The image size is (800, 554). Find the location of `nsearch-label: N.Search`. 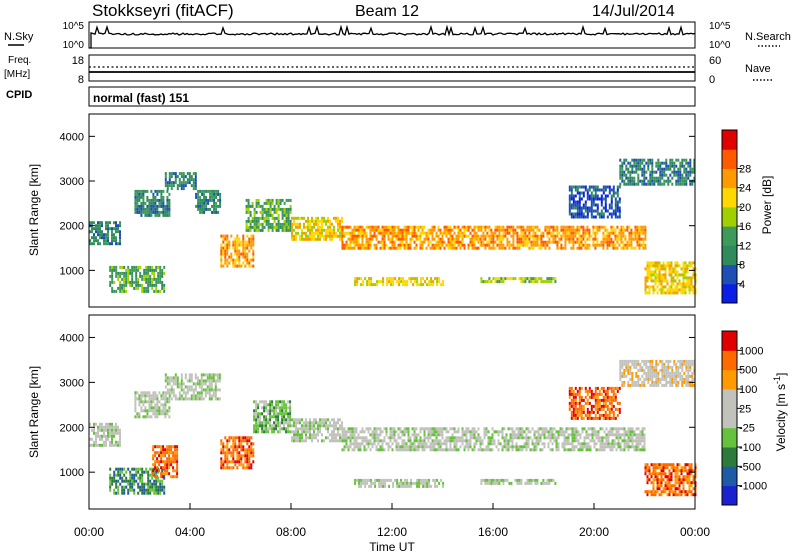

nsearch-label: N.Search is located at coordinates (768, 37).